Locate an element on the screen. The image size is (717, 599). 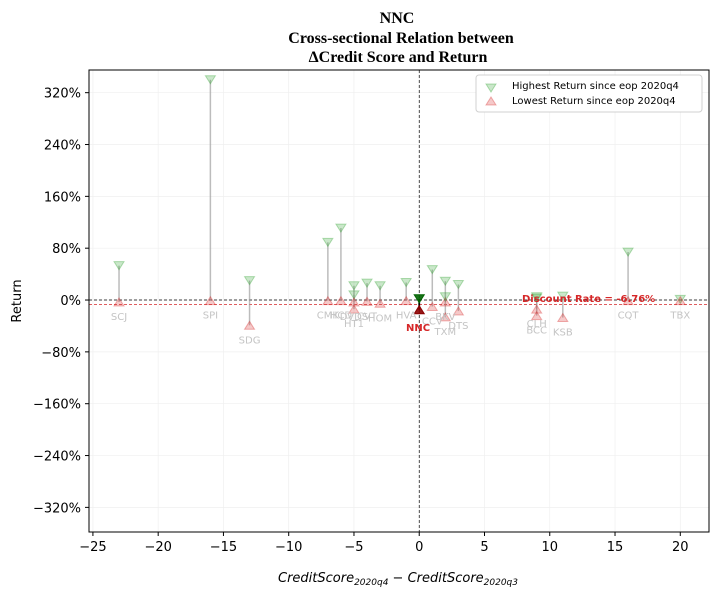
high-marker-ccv is located at coordinates (432, 270).